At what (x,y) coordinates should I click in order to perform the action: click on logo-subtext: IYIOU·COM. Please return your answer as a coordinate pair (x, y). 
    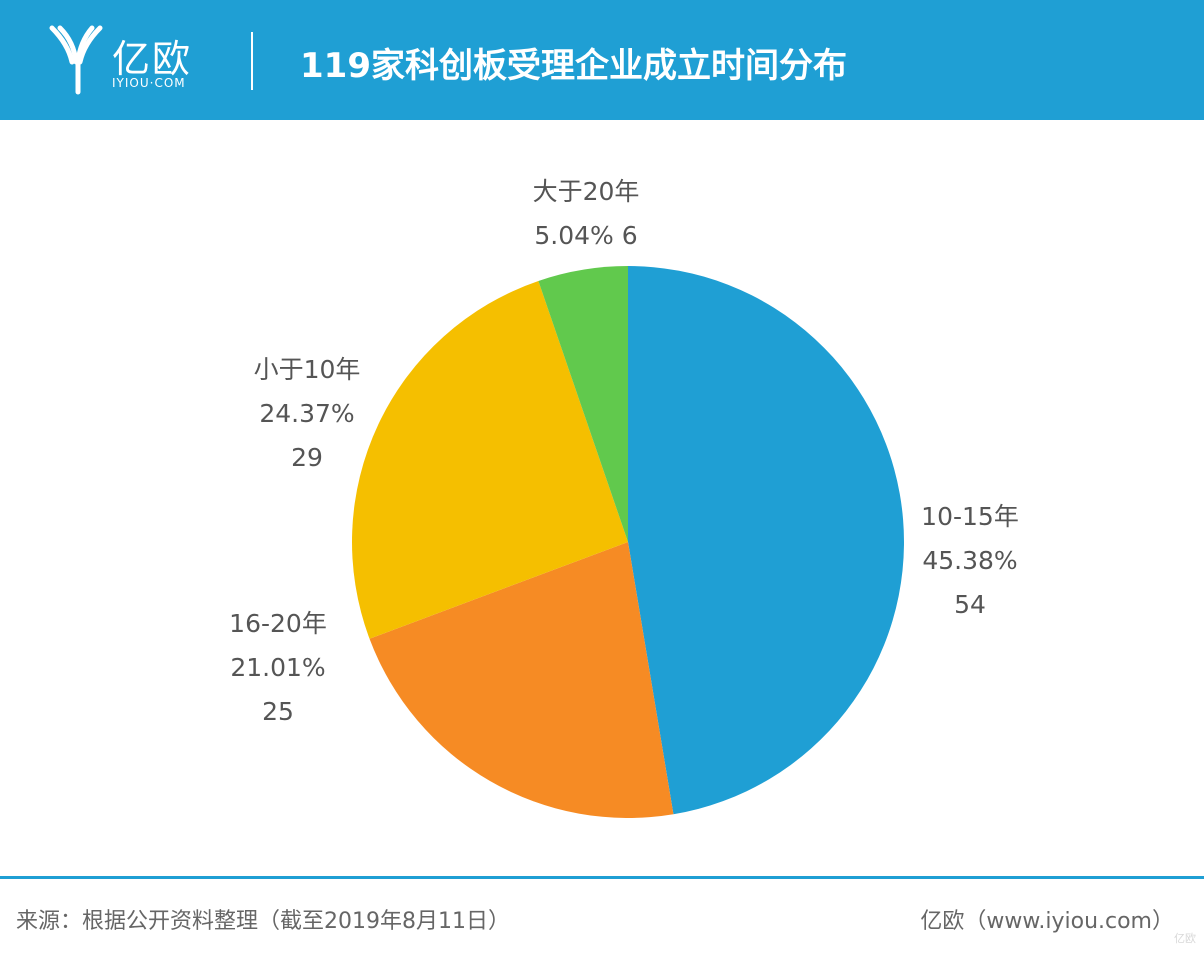
    Looking at the image, I should click on (149, 83).